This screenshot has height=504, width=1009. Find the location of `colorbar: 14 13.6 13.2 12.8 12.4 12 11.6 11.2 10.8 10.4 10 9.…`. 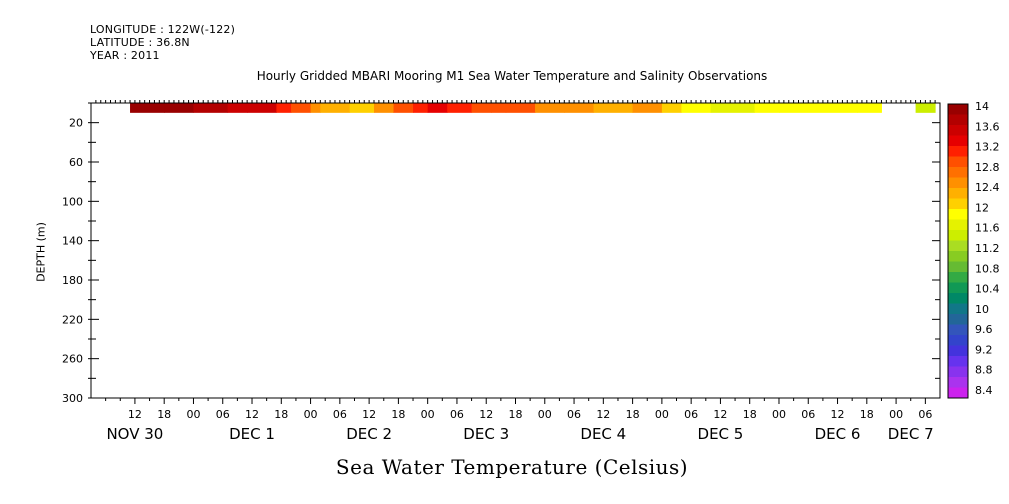

colorbar: 14 13.6 13.2 12.8 12.4 12 11.6 11.2 10.8 10.4 10 9.… is located at coordinates (973, 249).